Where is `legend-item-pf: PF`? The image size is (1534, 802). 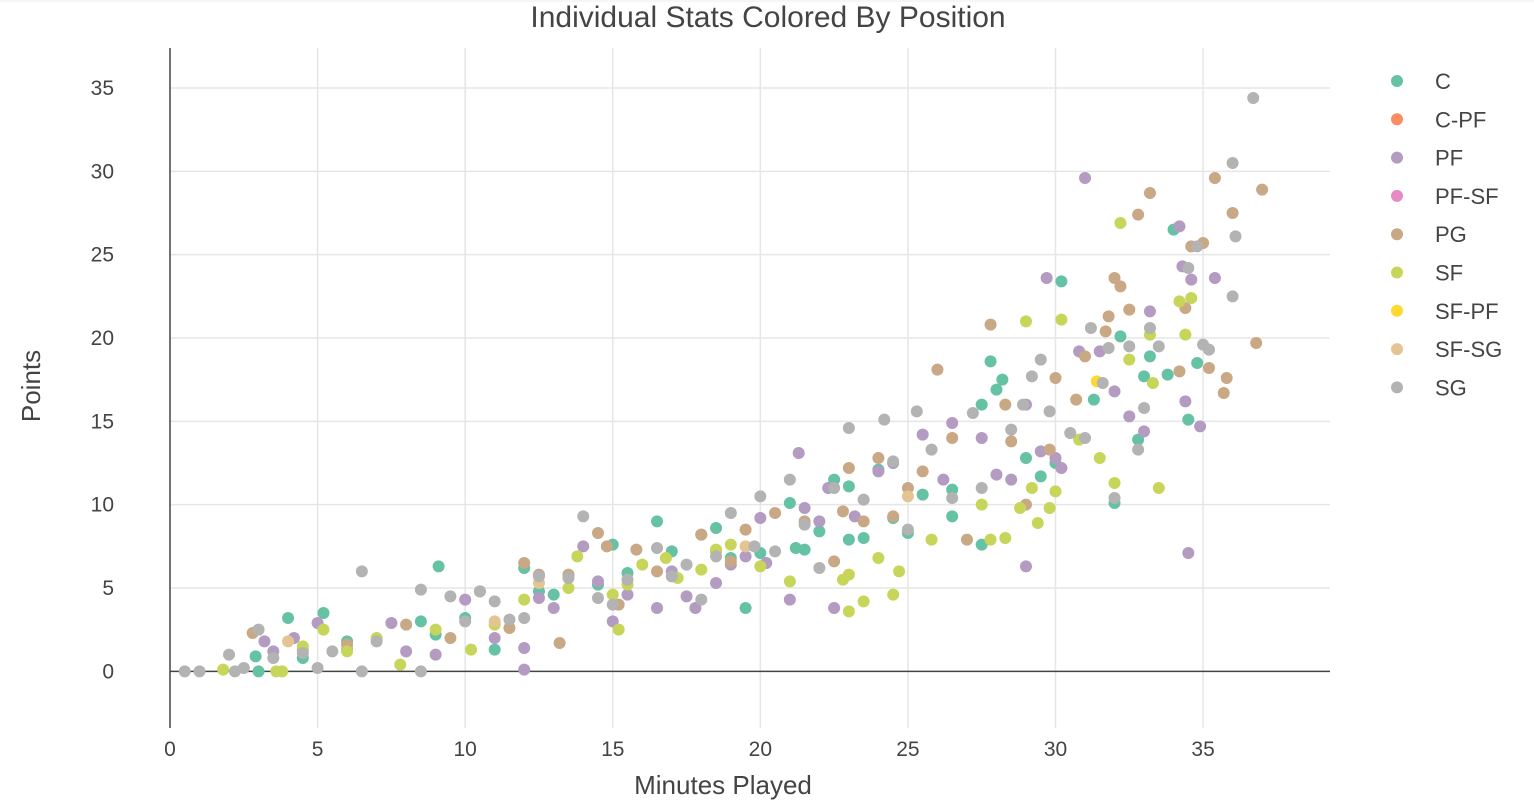
legend-item-pf: PF is located at coordinates (1427, 158).